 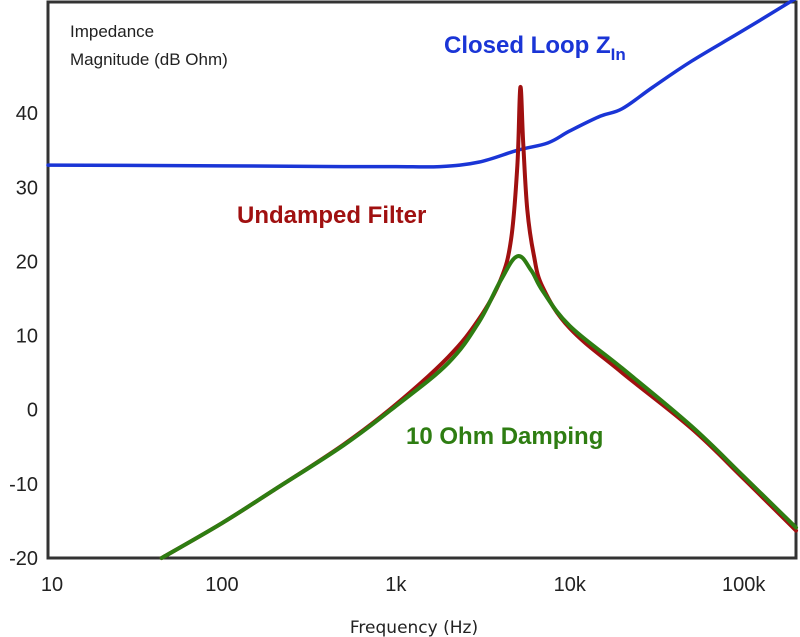 I want to click on x-tick-label: 1k, so click(x=396, y=585).